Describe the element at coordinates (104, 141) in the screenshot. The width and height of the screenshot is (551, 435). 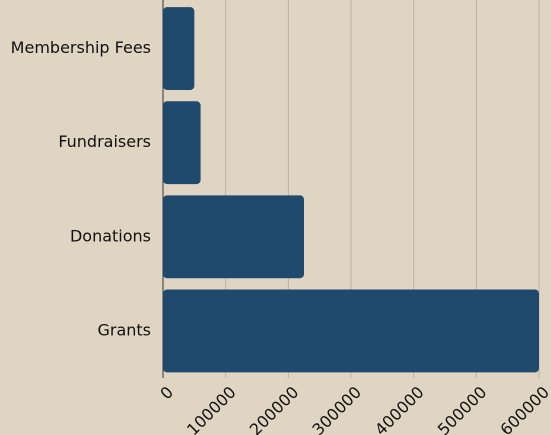
I see `y-tick-label: Fundraisers` at that location.